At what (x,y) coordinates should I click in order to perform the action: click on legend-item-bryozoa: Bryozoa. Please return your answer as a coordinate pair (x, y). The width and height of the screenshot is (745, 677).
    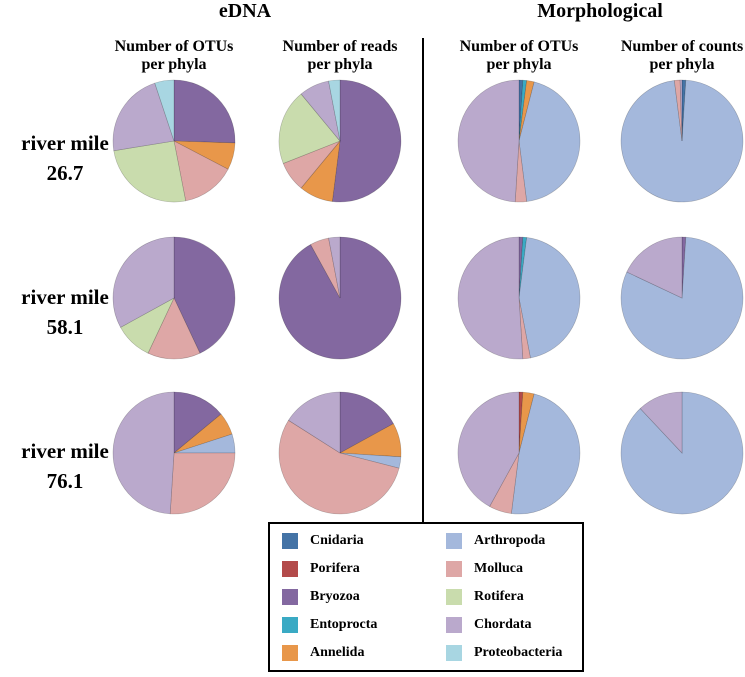
    Looking at the image, I should click on (321, 597).